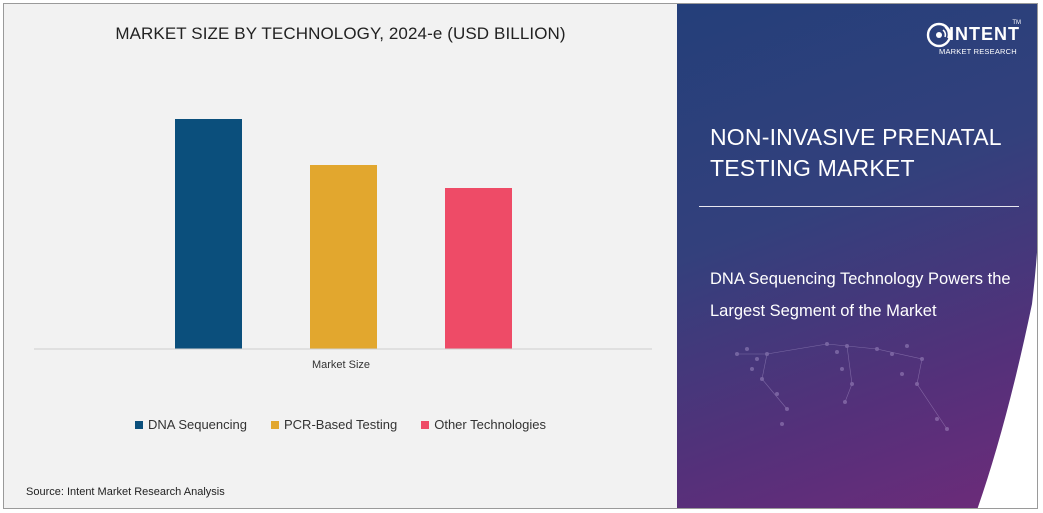 This screenshot has width=1043, height=513. What do you see at coordinates (478, 268) in the screenshot?
I see `bar-other-technologies` at bounding box center [478, 268].